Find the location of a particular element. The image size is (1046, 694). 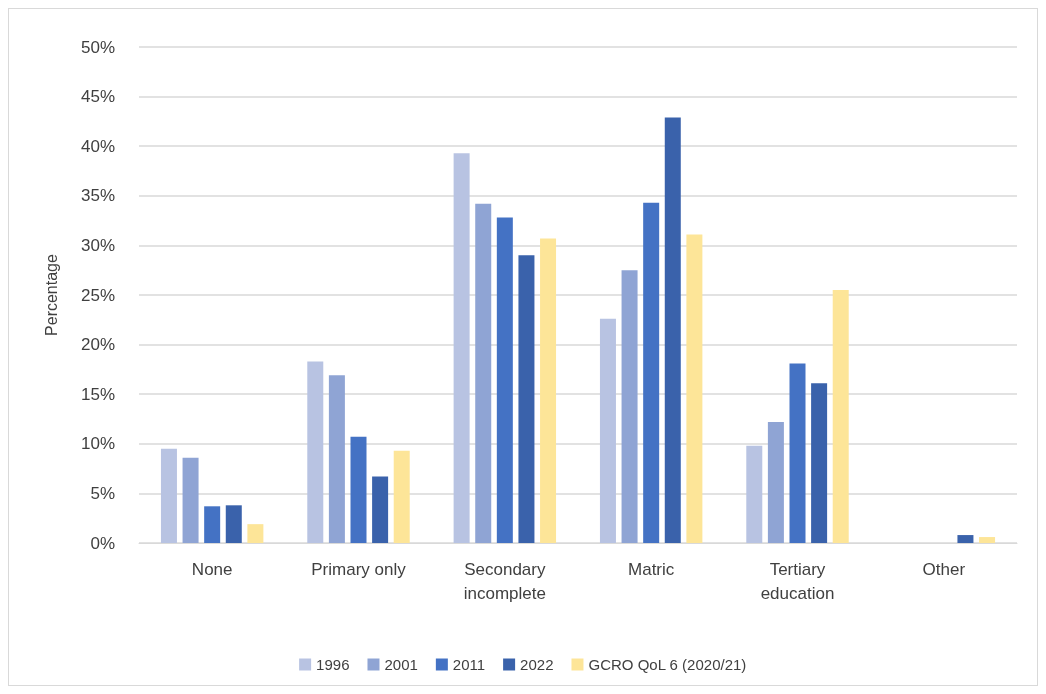

x-tick-label: Other is located at coordinates (944, 569).